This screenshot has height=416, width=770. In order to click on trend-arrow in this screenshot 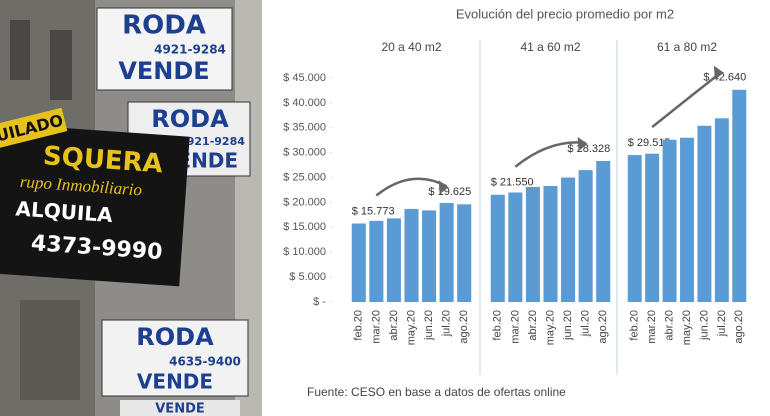, I will do `click(687, 99)`.